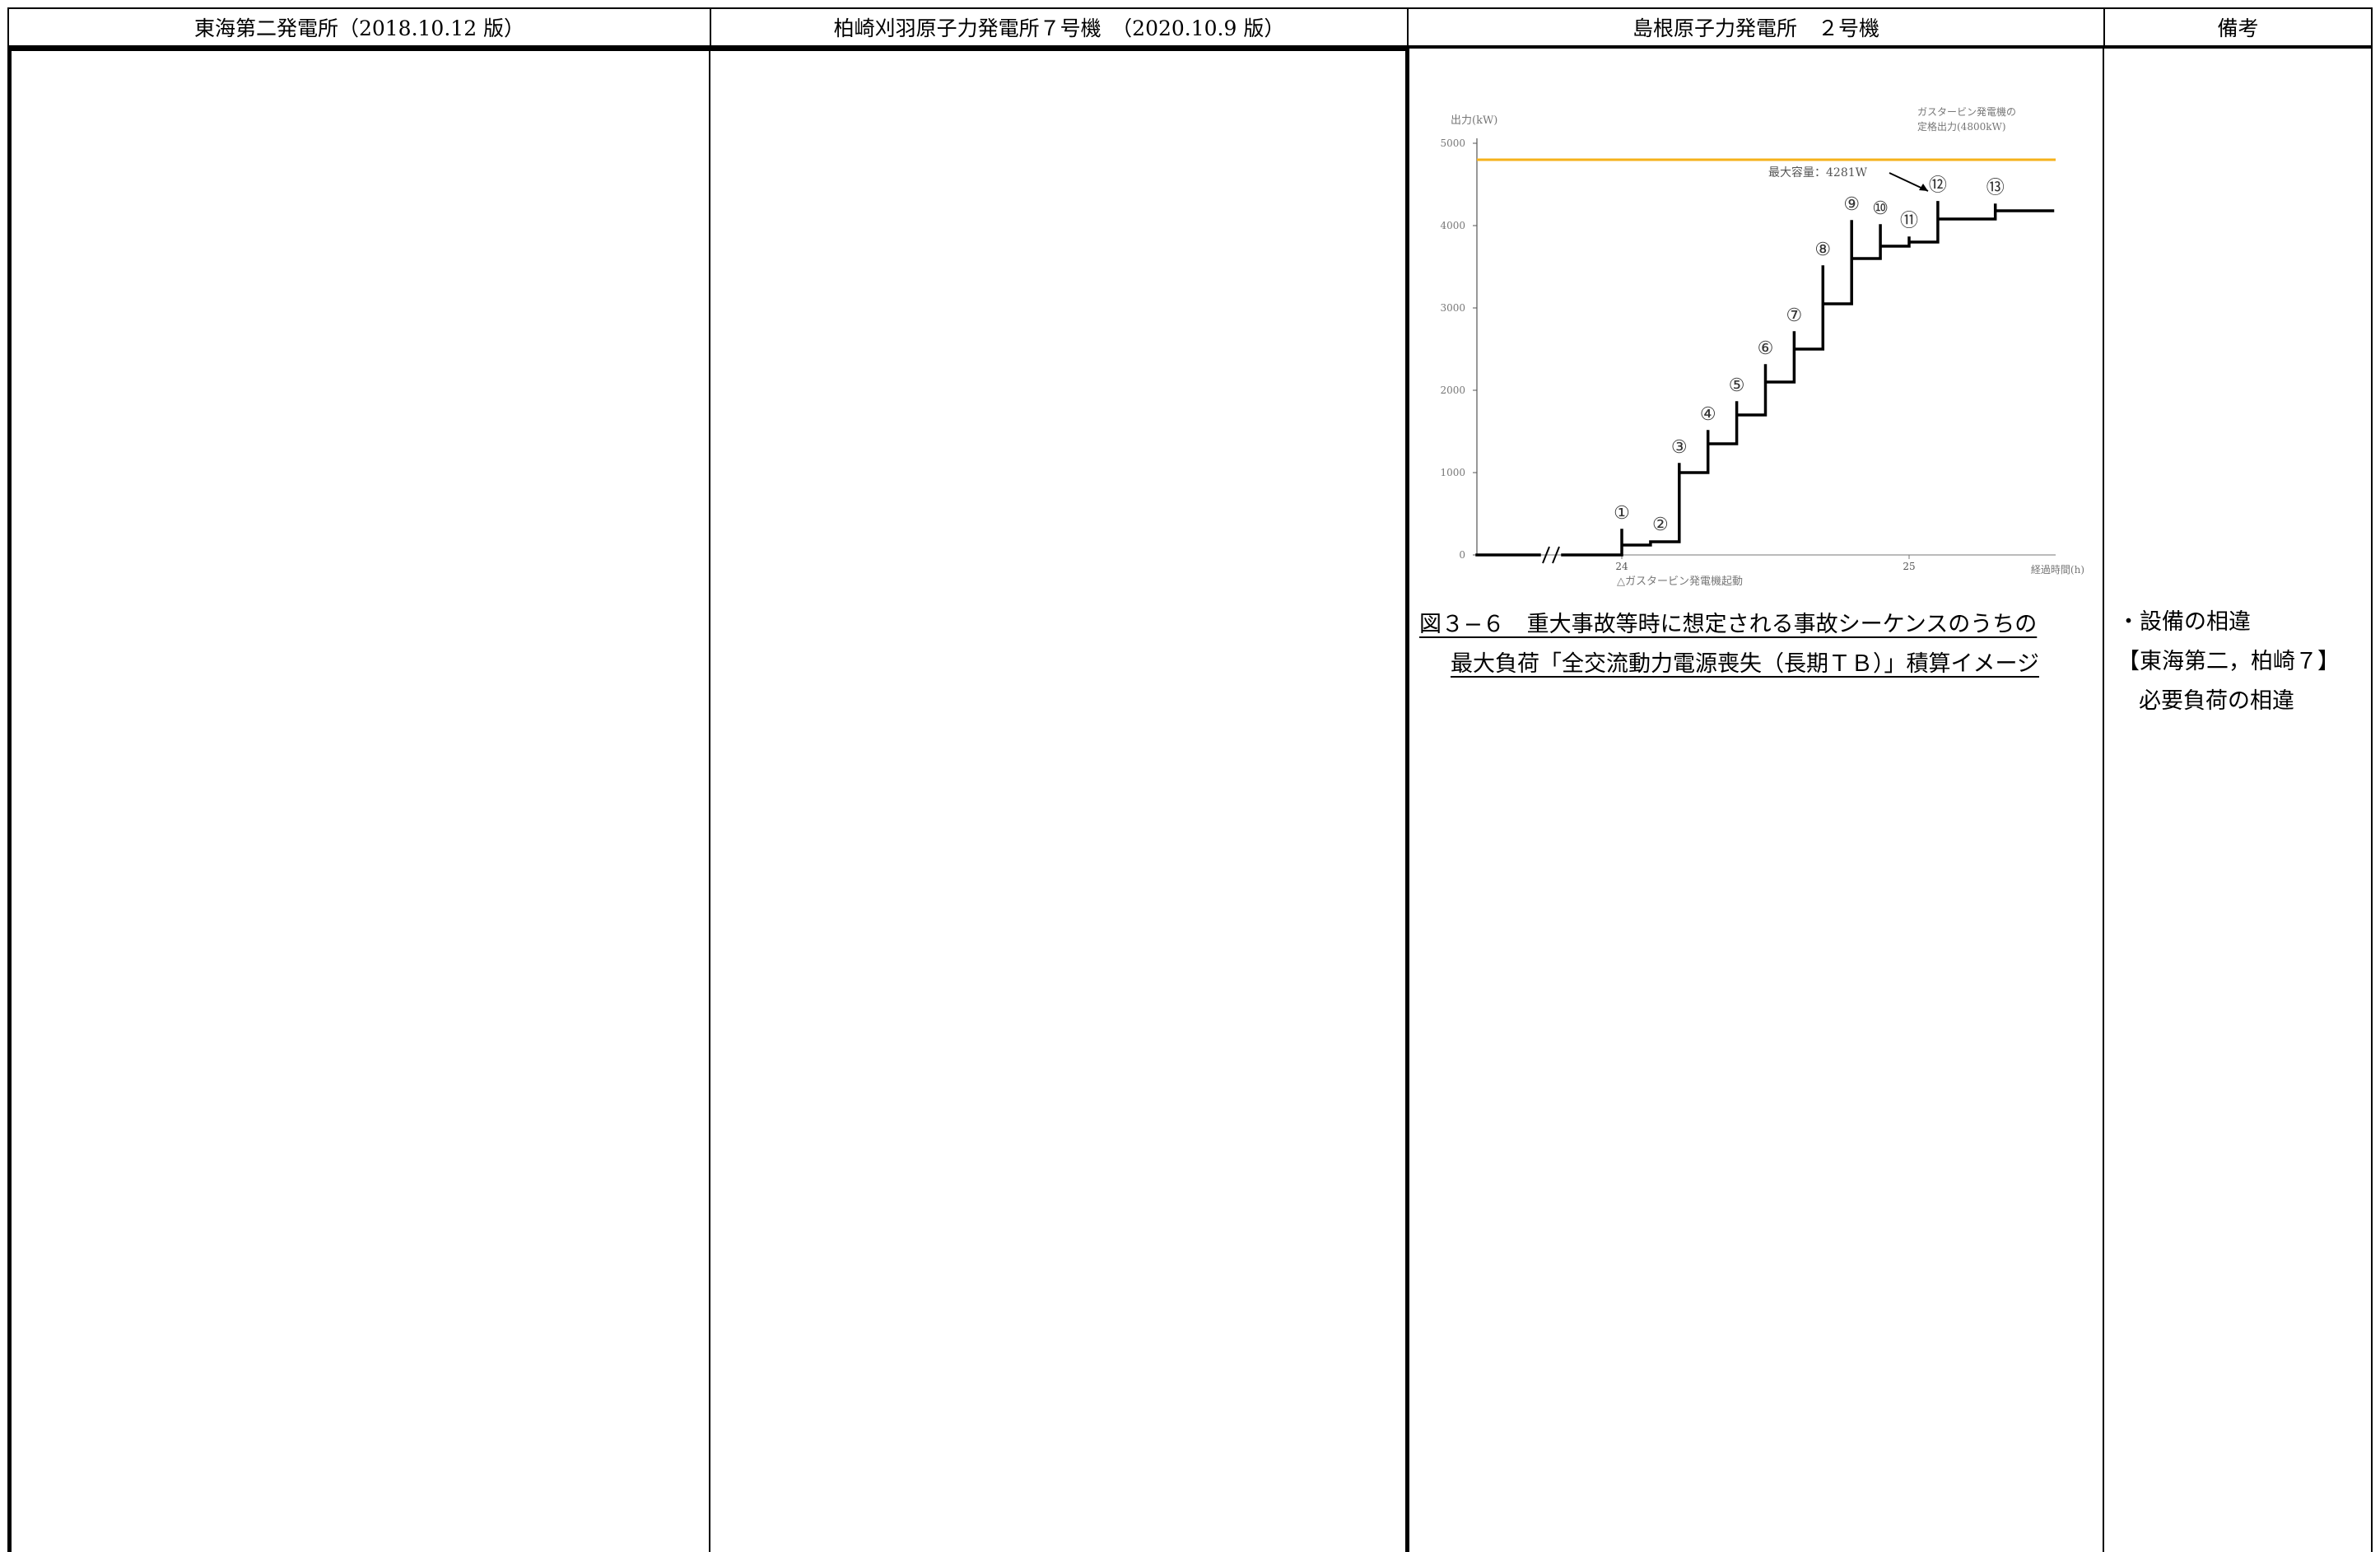 This screenshot has width=2380, height=1552. What do you see at coordinates (1822, 250) in the screenshot?
I see `step-marker-8: ⑧` at bounding box center [1822, 250].